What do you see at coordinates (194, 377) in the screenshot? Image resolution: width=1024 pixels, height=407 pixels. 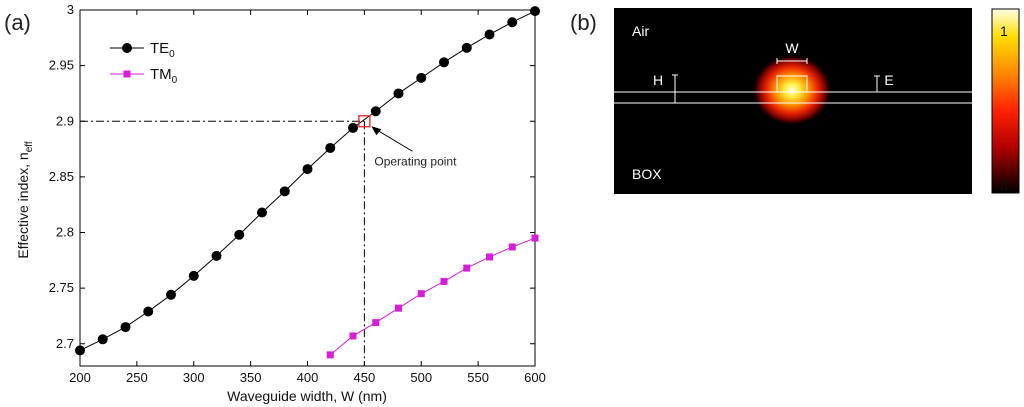 I see `x-tick-label: 300` at bounding box center [194, 377].